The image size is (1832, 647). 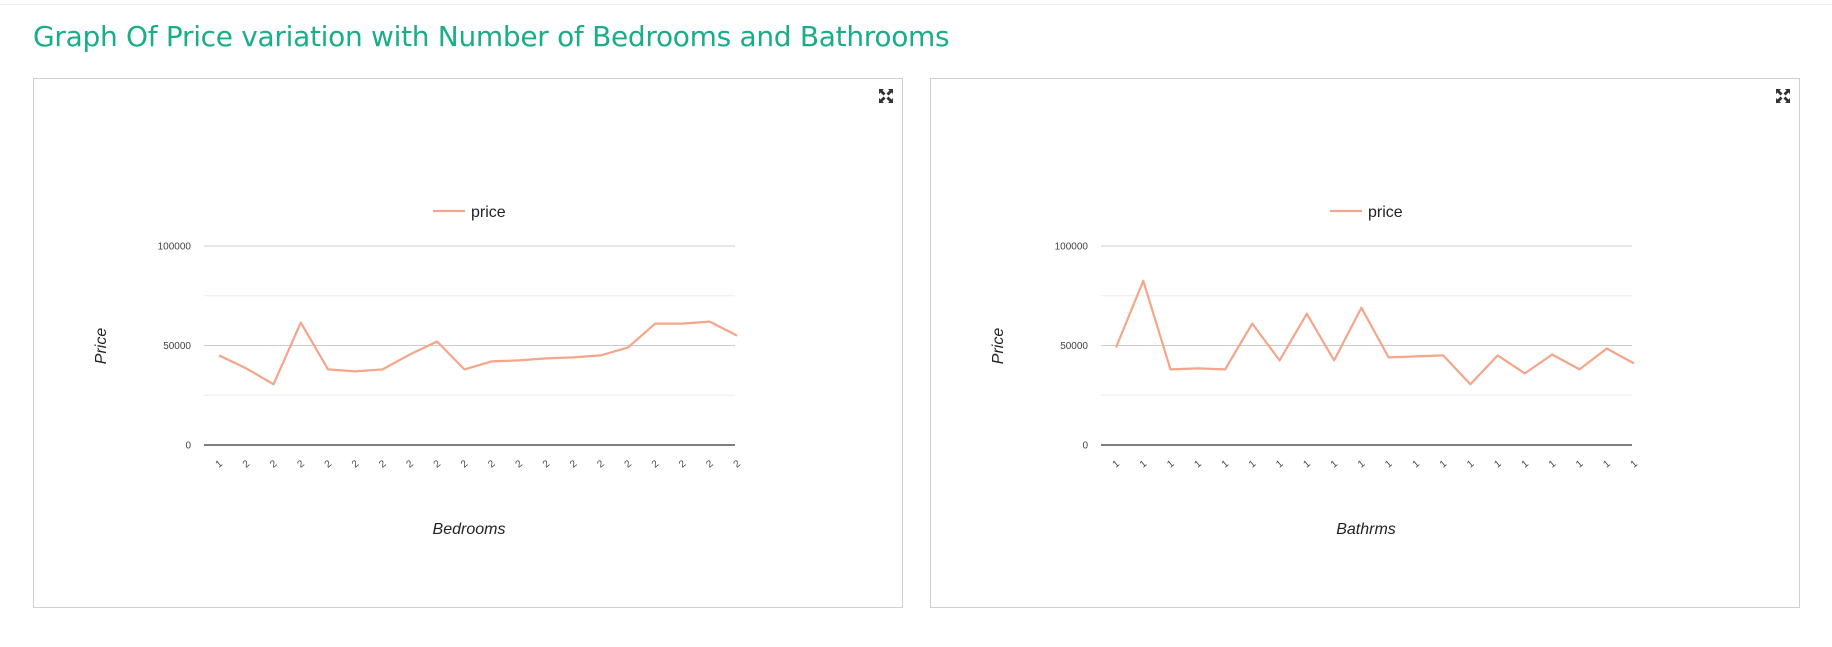 I want to click on x-axis-title: Bathrms, so click(x=1366, y=529).